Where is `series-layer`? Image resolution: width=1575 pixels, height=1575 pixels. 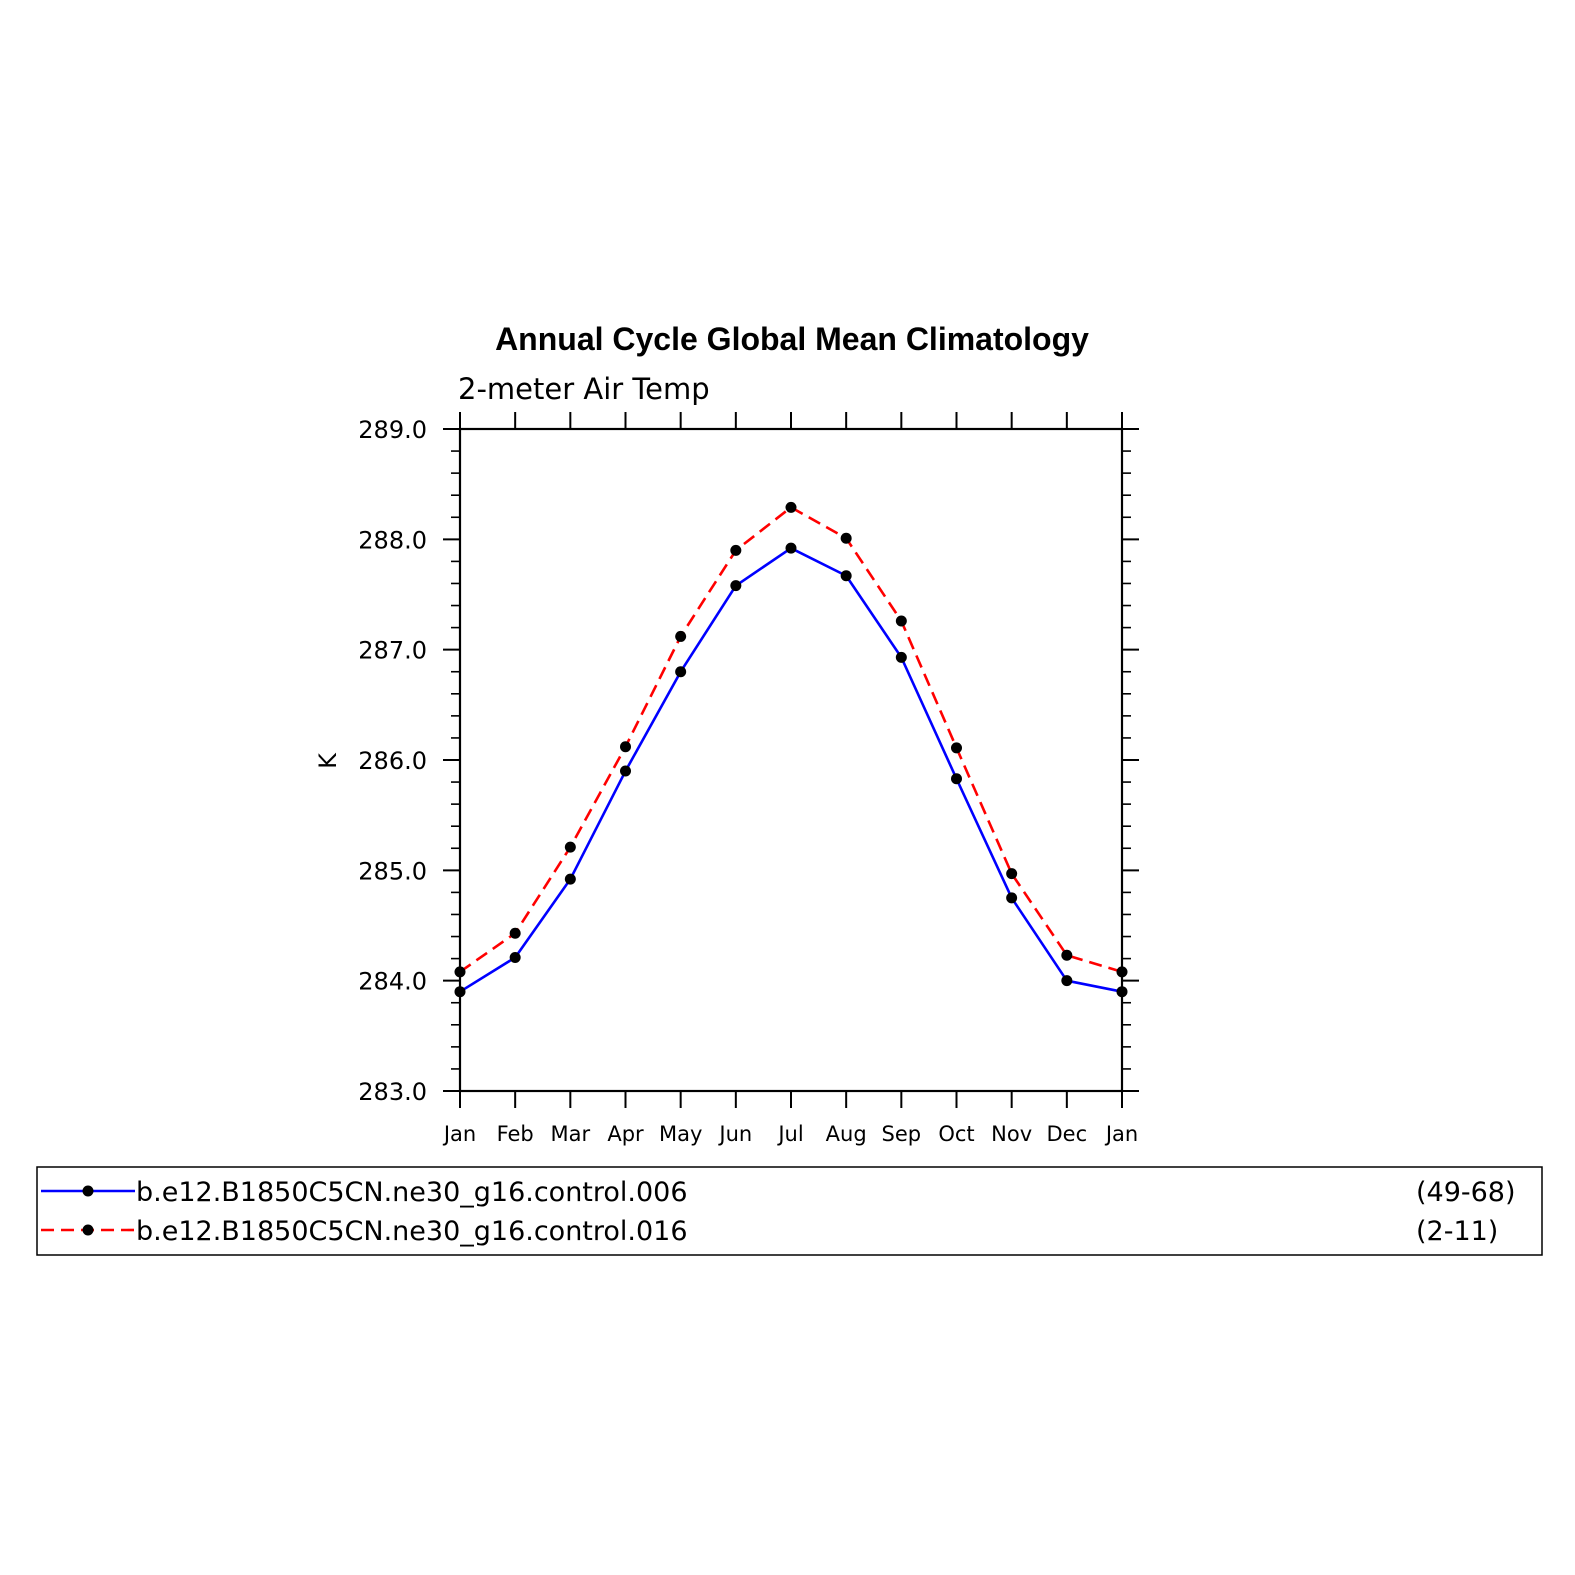
series-layer is located at coordinates (791, 749).